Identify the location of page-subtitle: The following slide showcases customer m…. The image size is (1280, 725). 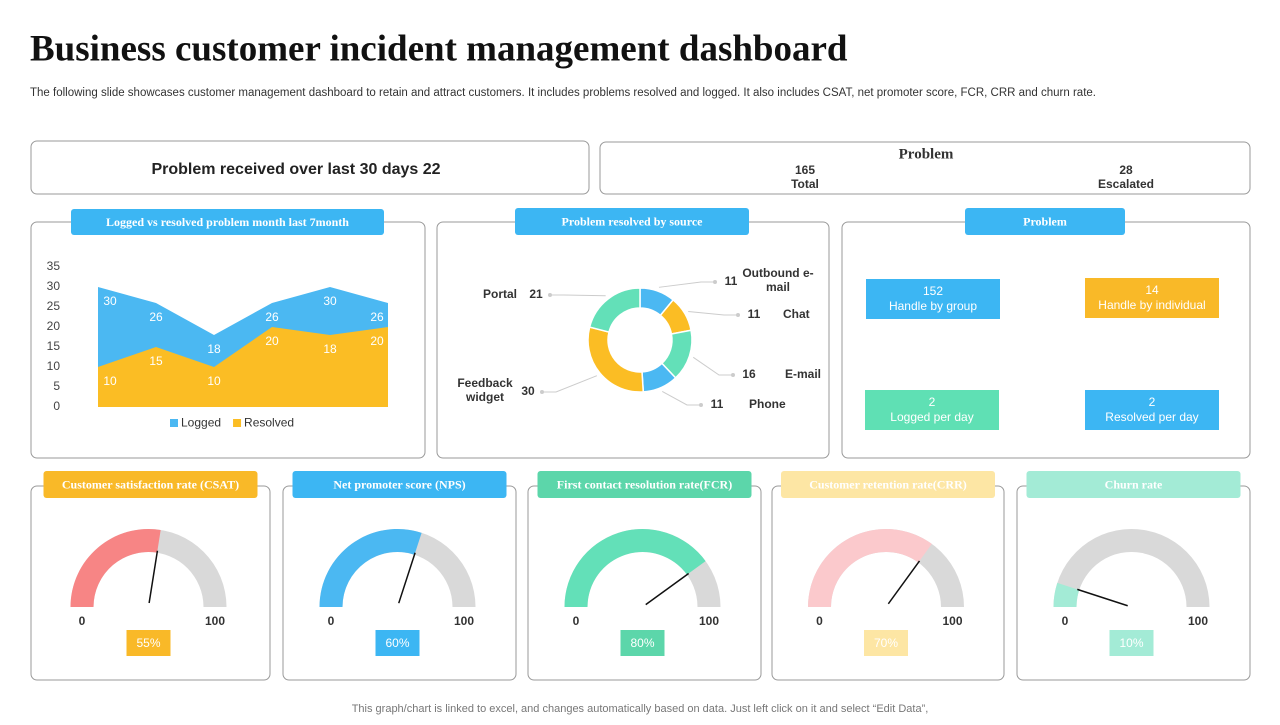
(563, 93).